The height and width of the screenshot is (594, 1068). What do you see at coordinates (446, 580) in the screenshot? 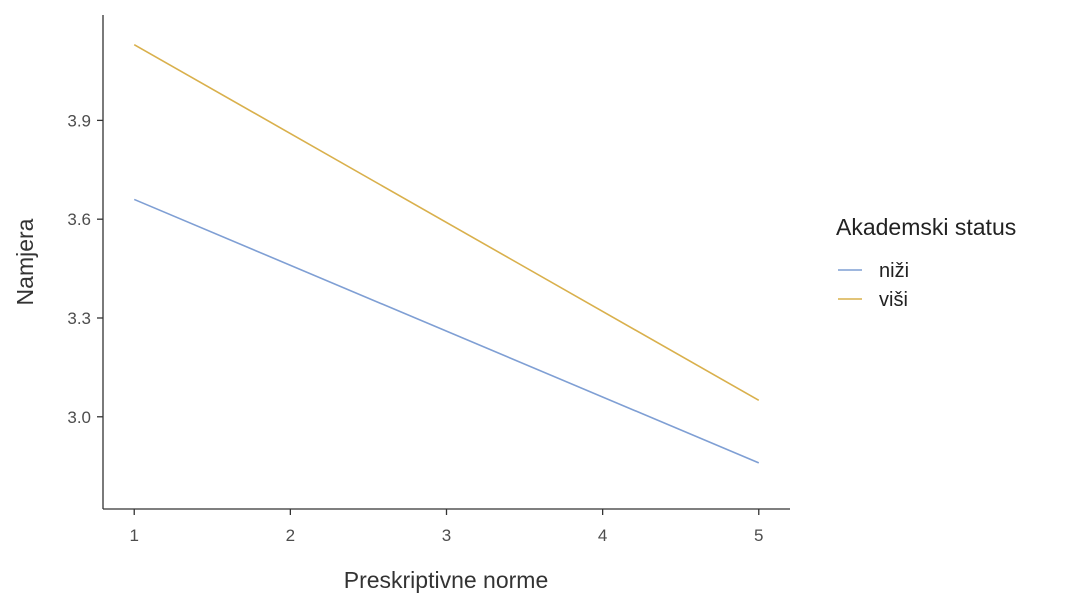
I see `x-axis-title: Preskriptivne norme` at bounding box center [446, 580].